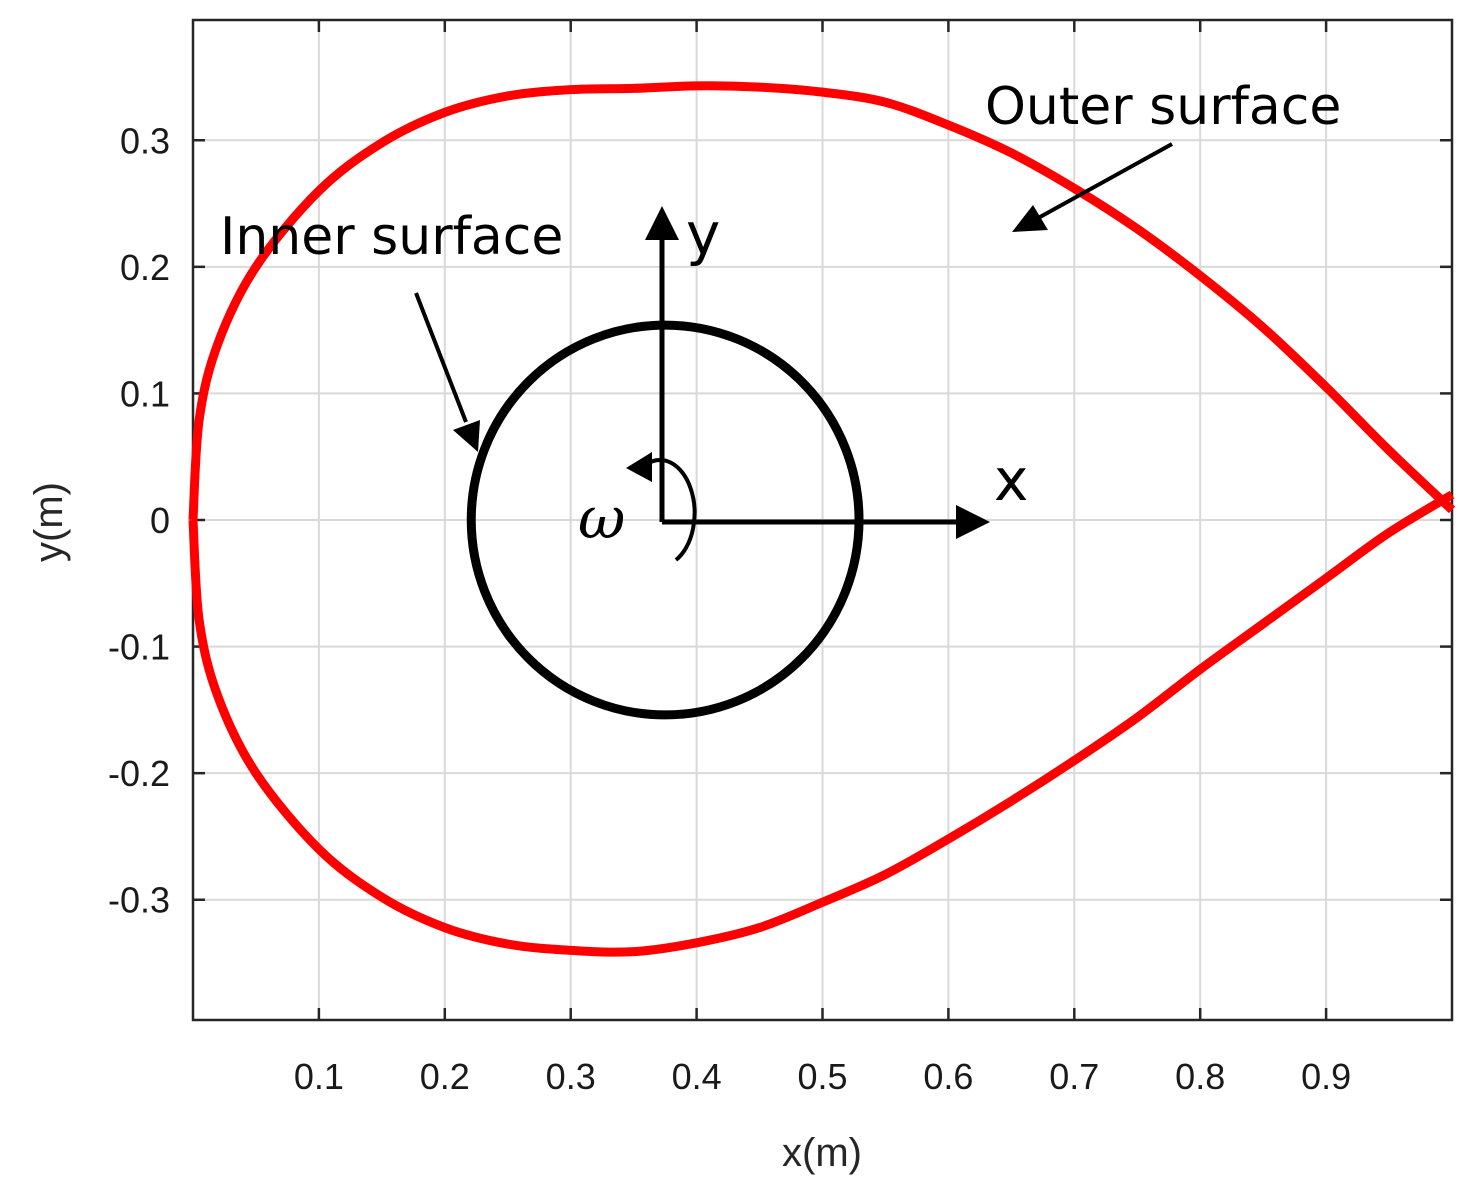  What do you see at coordinates (139, 647) in the screenshot?
I see `y-tick-label: -0.1` at bounding box center [139, 647].